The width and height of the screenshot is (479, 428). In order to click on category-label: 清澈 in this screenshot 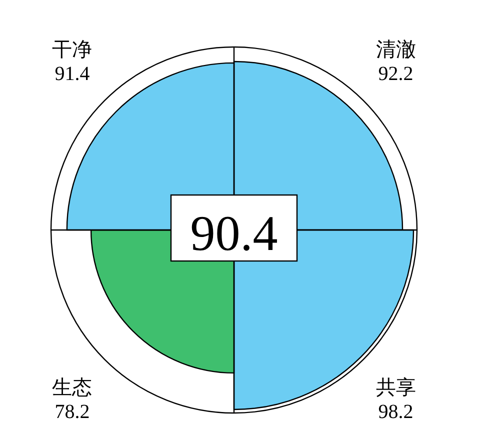, I will do `click(396, 50)`.